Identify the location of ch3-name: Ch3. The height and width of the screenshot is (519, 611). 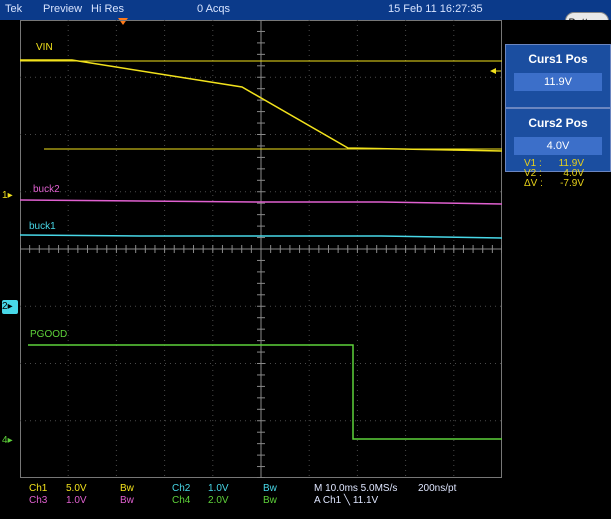
(38, 500).